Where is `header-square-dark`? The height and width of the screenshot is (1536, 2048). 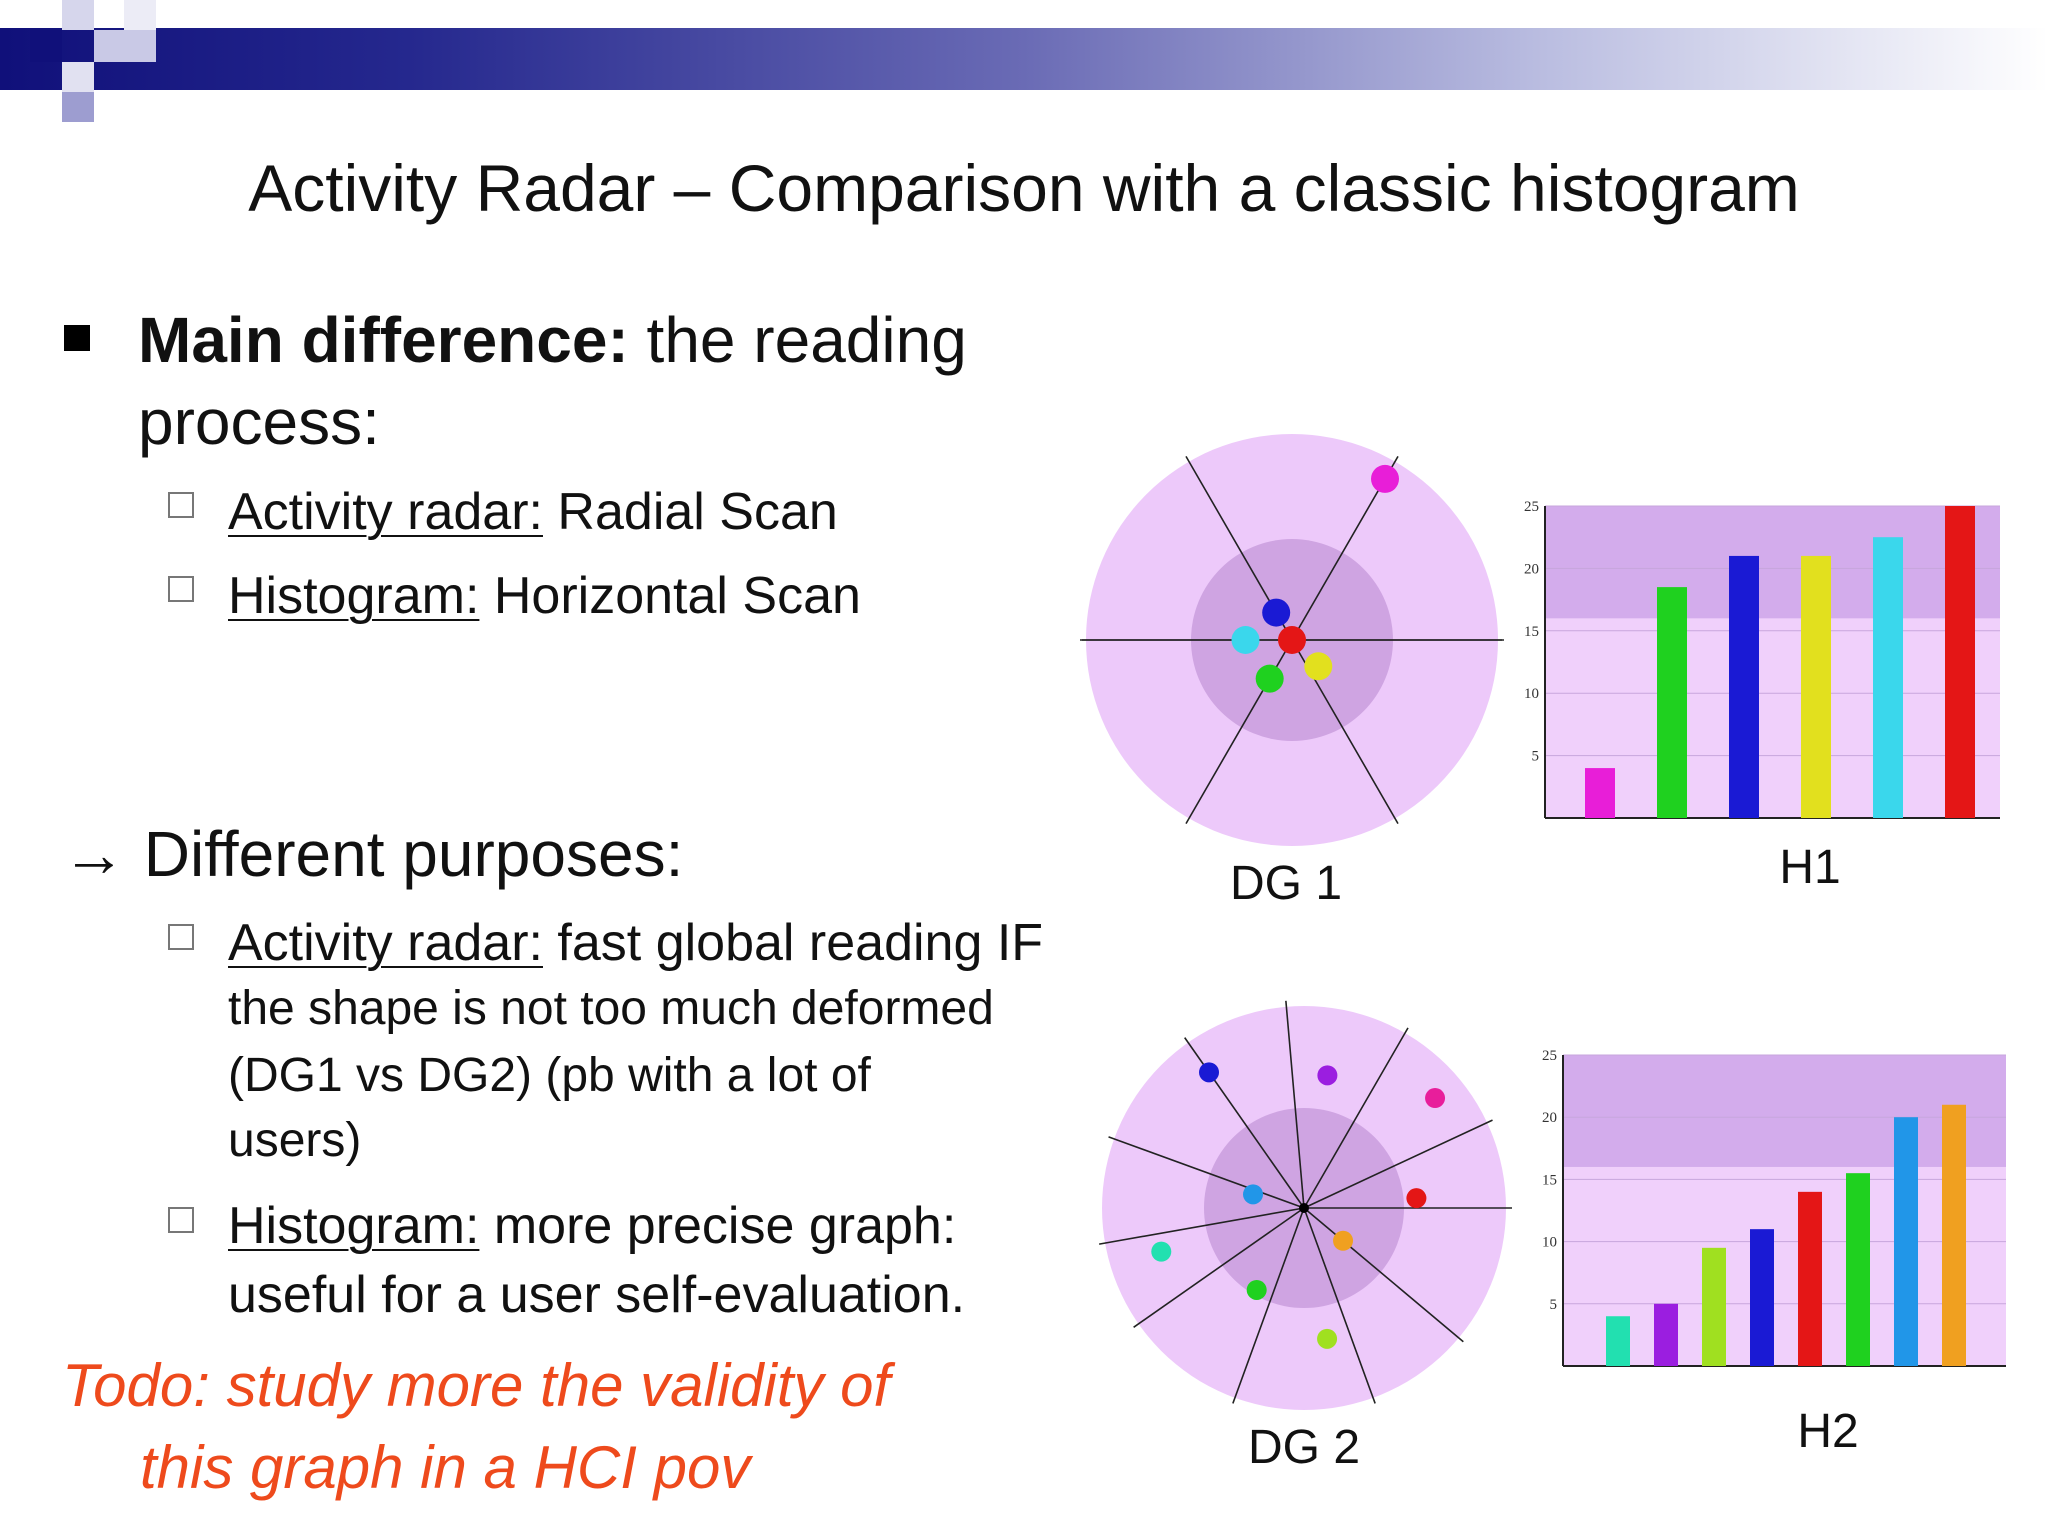
header-square-dark is located at coordinates (46, 46).